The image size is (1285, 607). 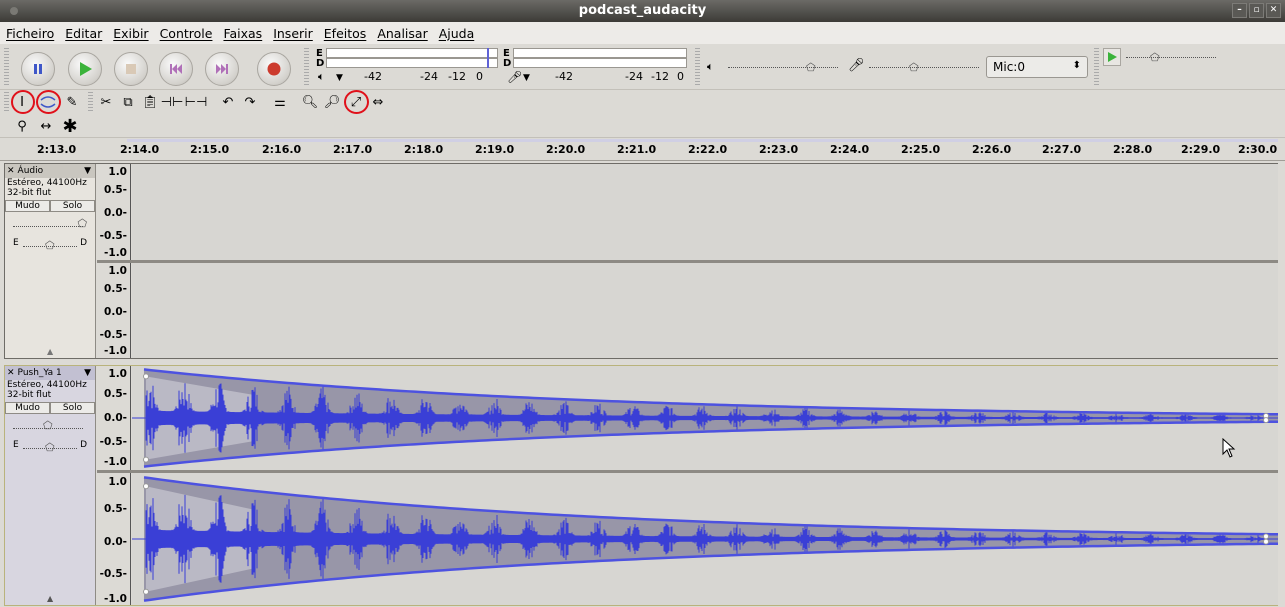 What do you see at coordinates (593, 67) in the screenshot?
I see `record-meter: E D 🎤︎ ▼ -42 -24 -12 0` at bounding box center [593, 67].